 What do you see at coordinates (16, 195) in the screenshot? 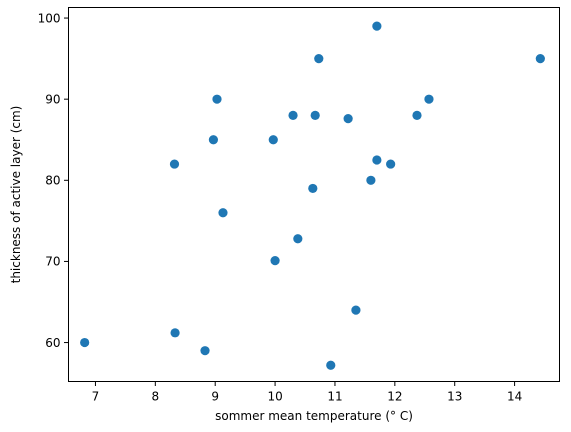
I see `y-axis-label: thickness of active layer (cm)` at bounding box center [16, 195].